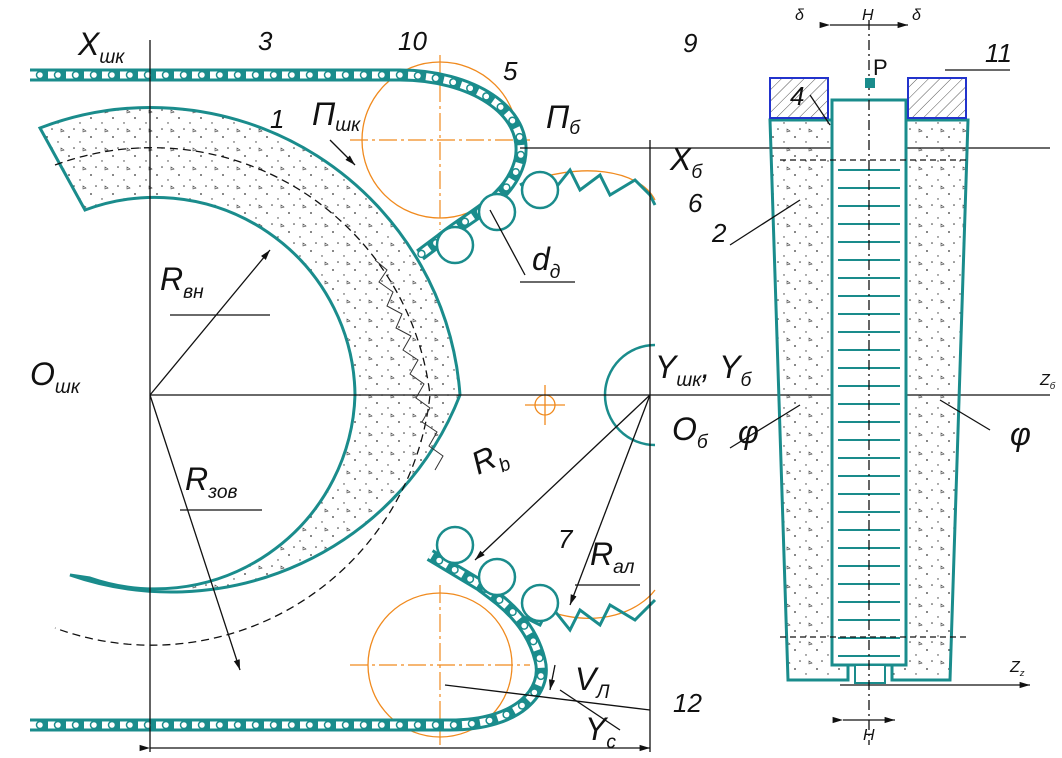  What do you see at coordinates (703, 370) in the screenshot?
I see `svg-text: Yшк, Yб` at bounding box center [703, 370].